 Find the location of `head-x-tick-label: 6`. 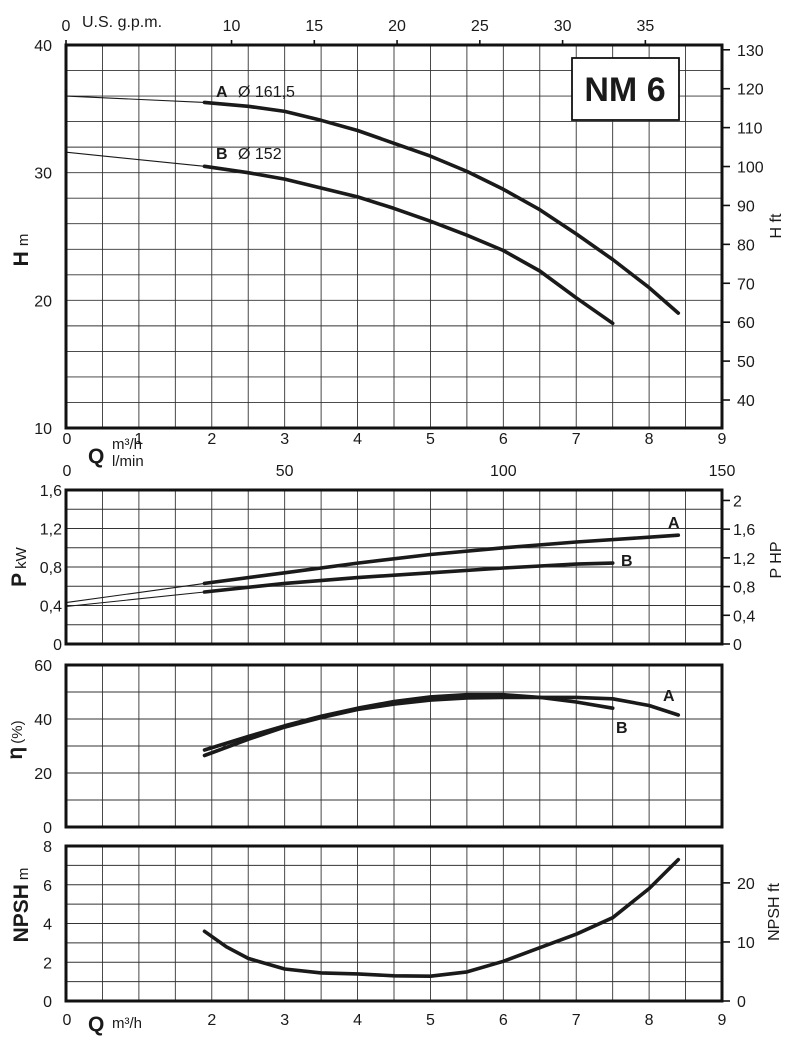

head-x-tick-label: 6 is located at coordinates (503, 439).